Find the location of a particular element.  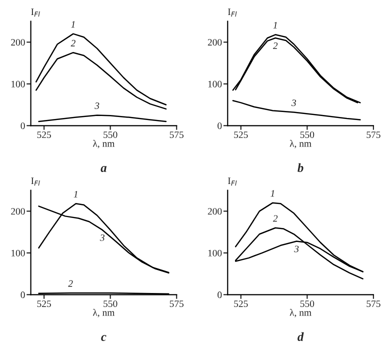

text: c is located at coordinates (103, 338).